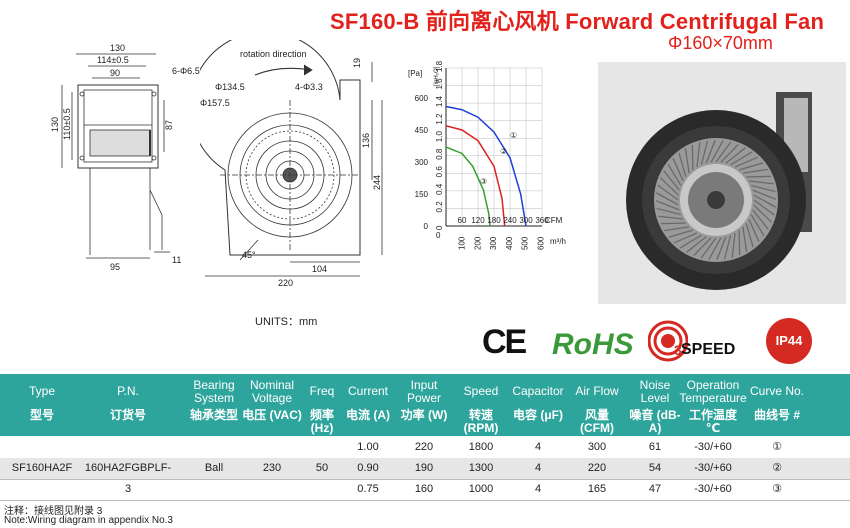  Describe the element at coordinates (538, 391) in the screenshot. I see `header-en: Capacitor` at that location.